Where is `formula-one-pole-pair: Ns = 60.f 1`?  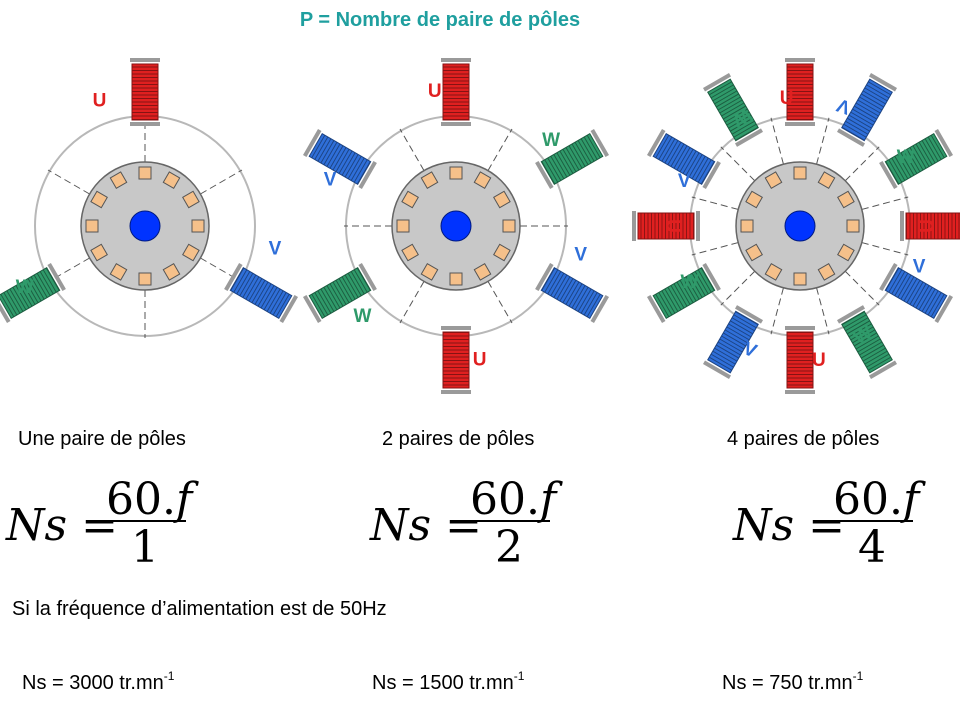
formula-one-pole-pair: Ns = 60.f 1 is located at coordinates (99, 524).